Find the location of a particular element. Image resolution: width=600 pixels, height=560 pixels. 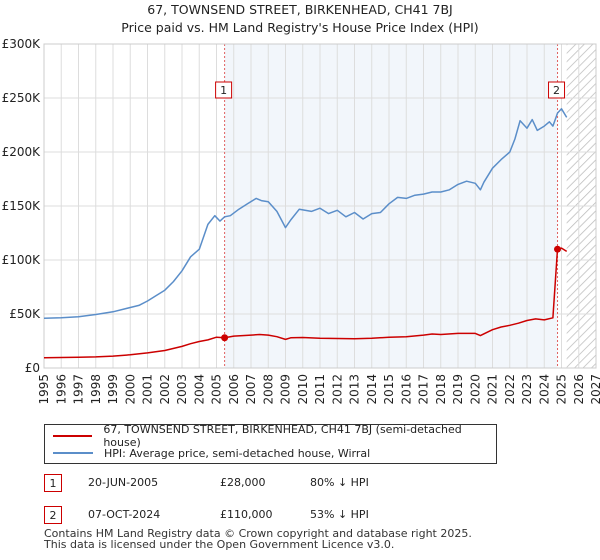

x-tick-label: 2003 is located at coordinates (182, 389).